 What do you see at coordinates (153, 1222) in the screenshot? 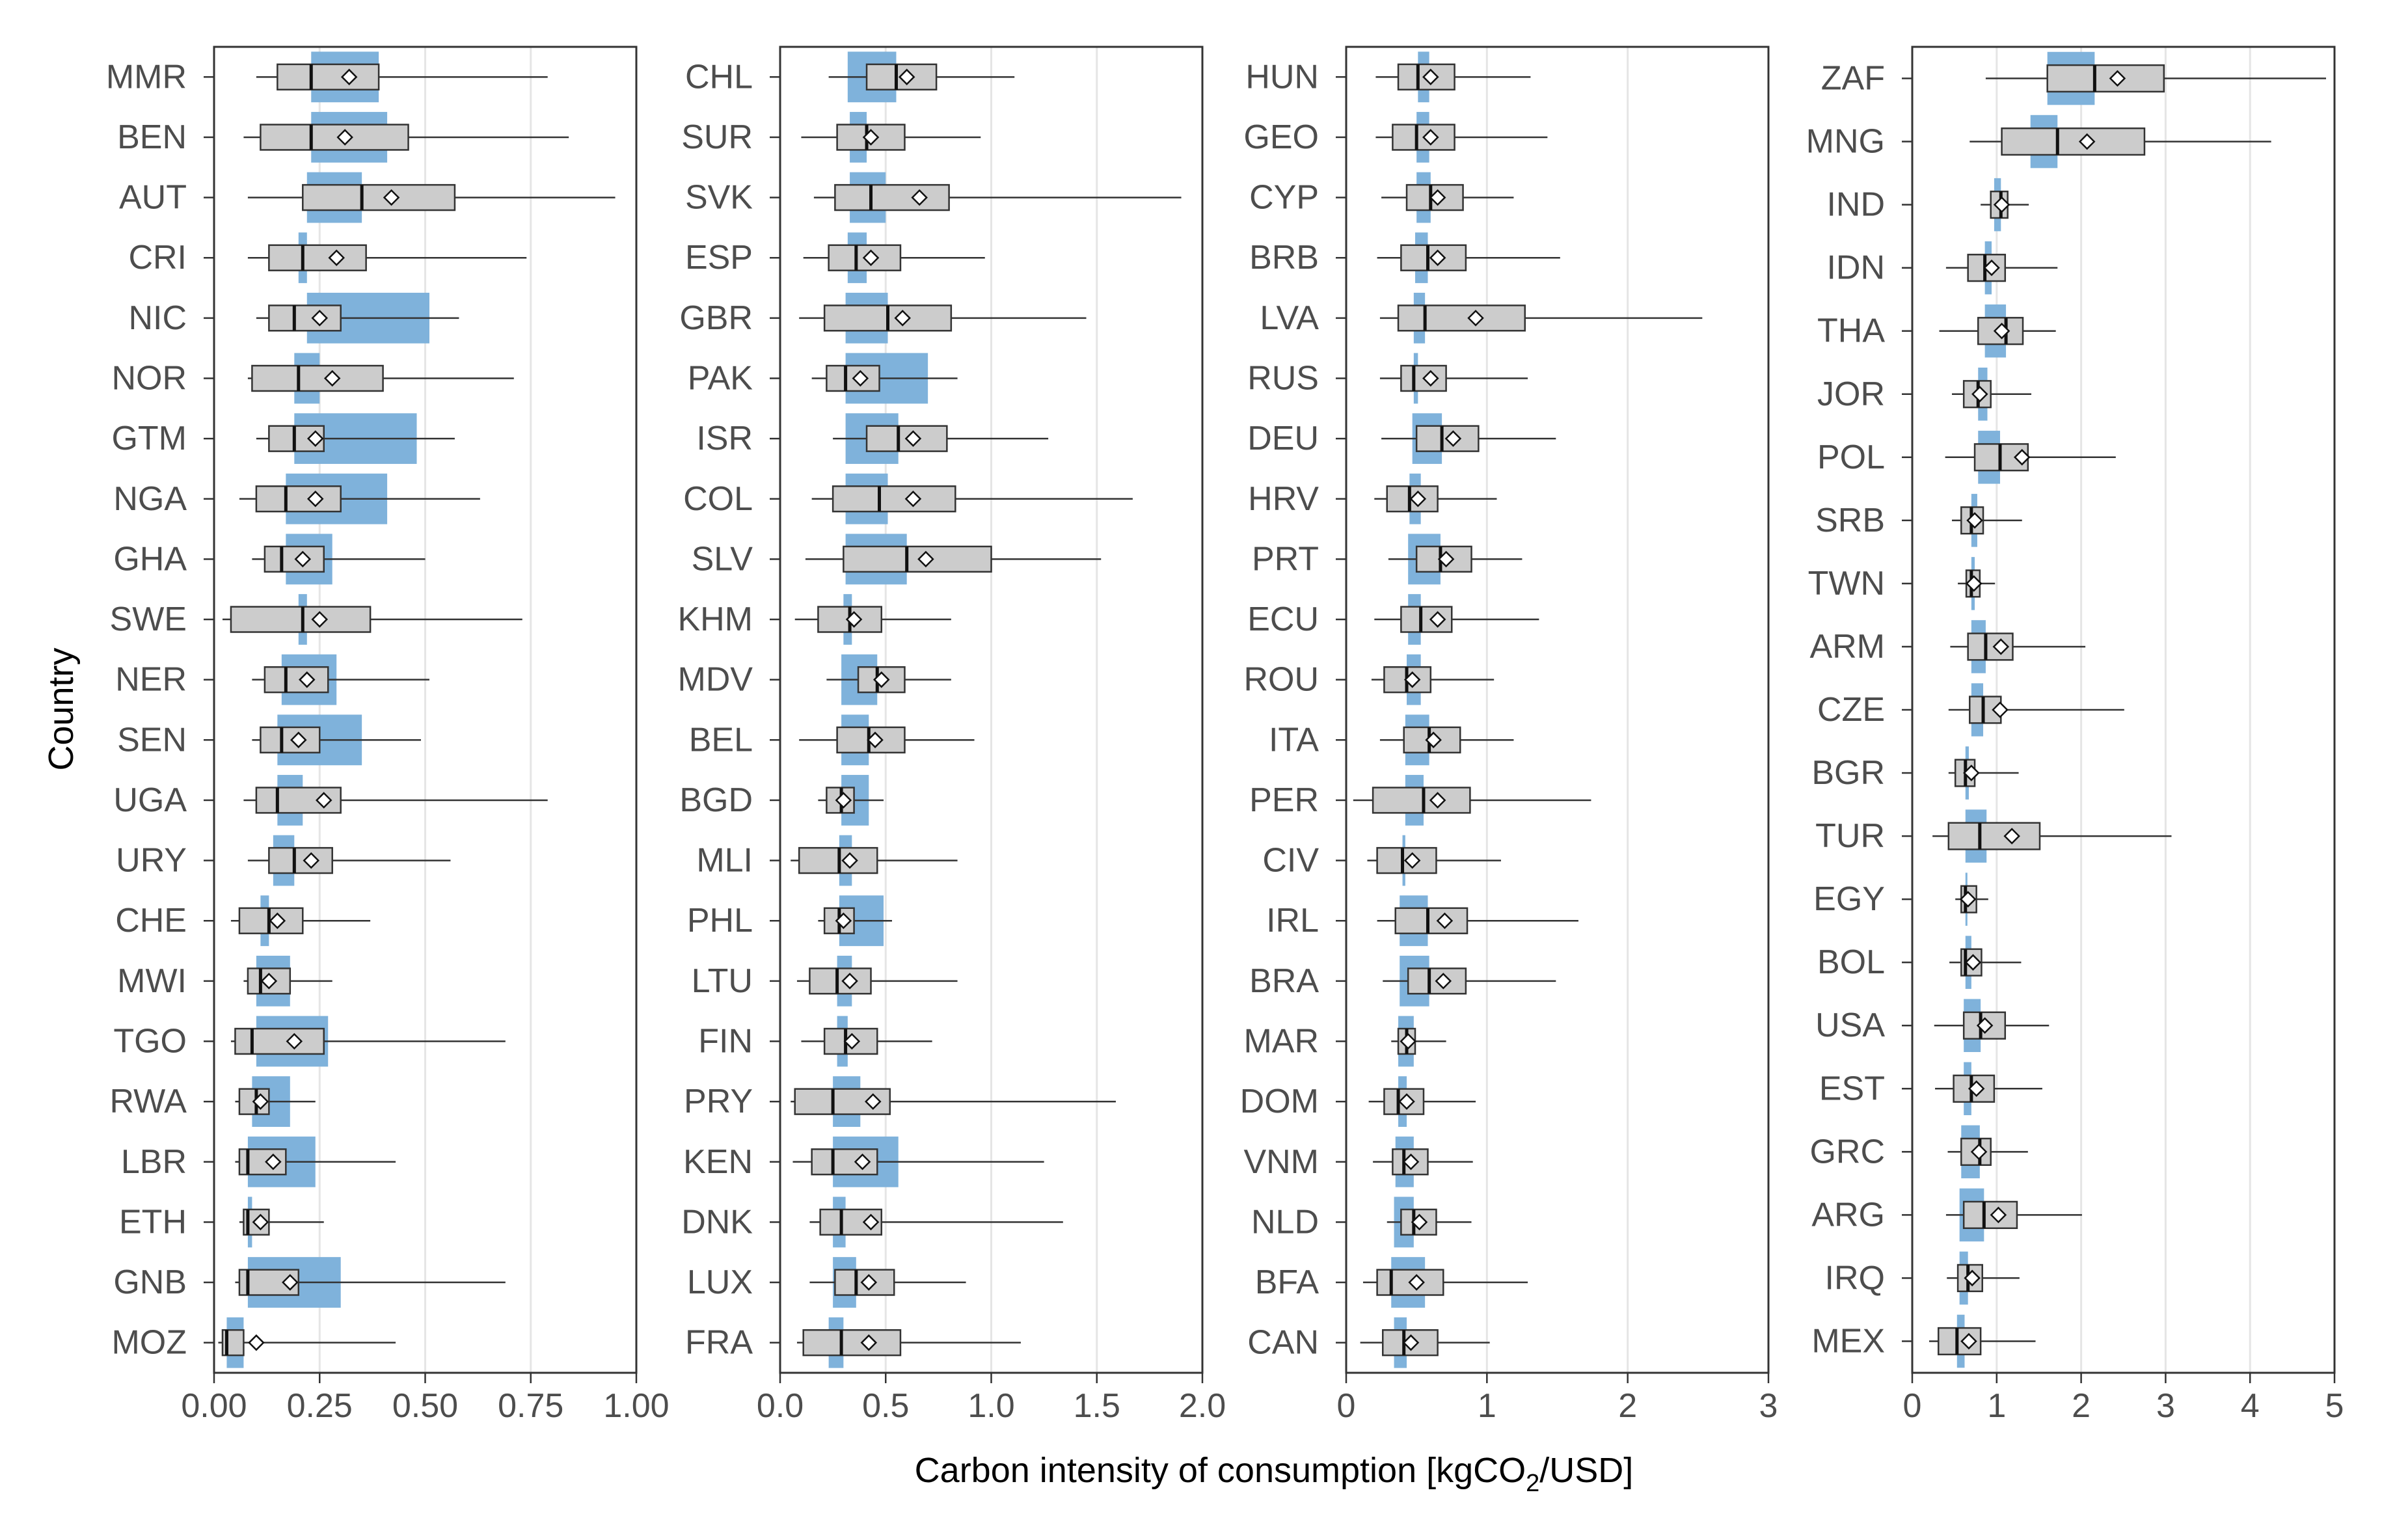
I see `country-label-eth: ETH` at bounding box center [153, 1222].